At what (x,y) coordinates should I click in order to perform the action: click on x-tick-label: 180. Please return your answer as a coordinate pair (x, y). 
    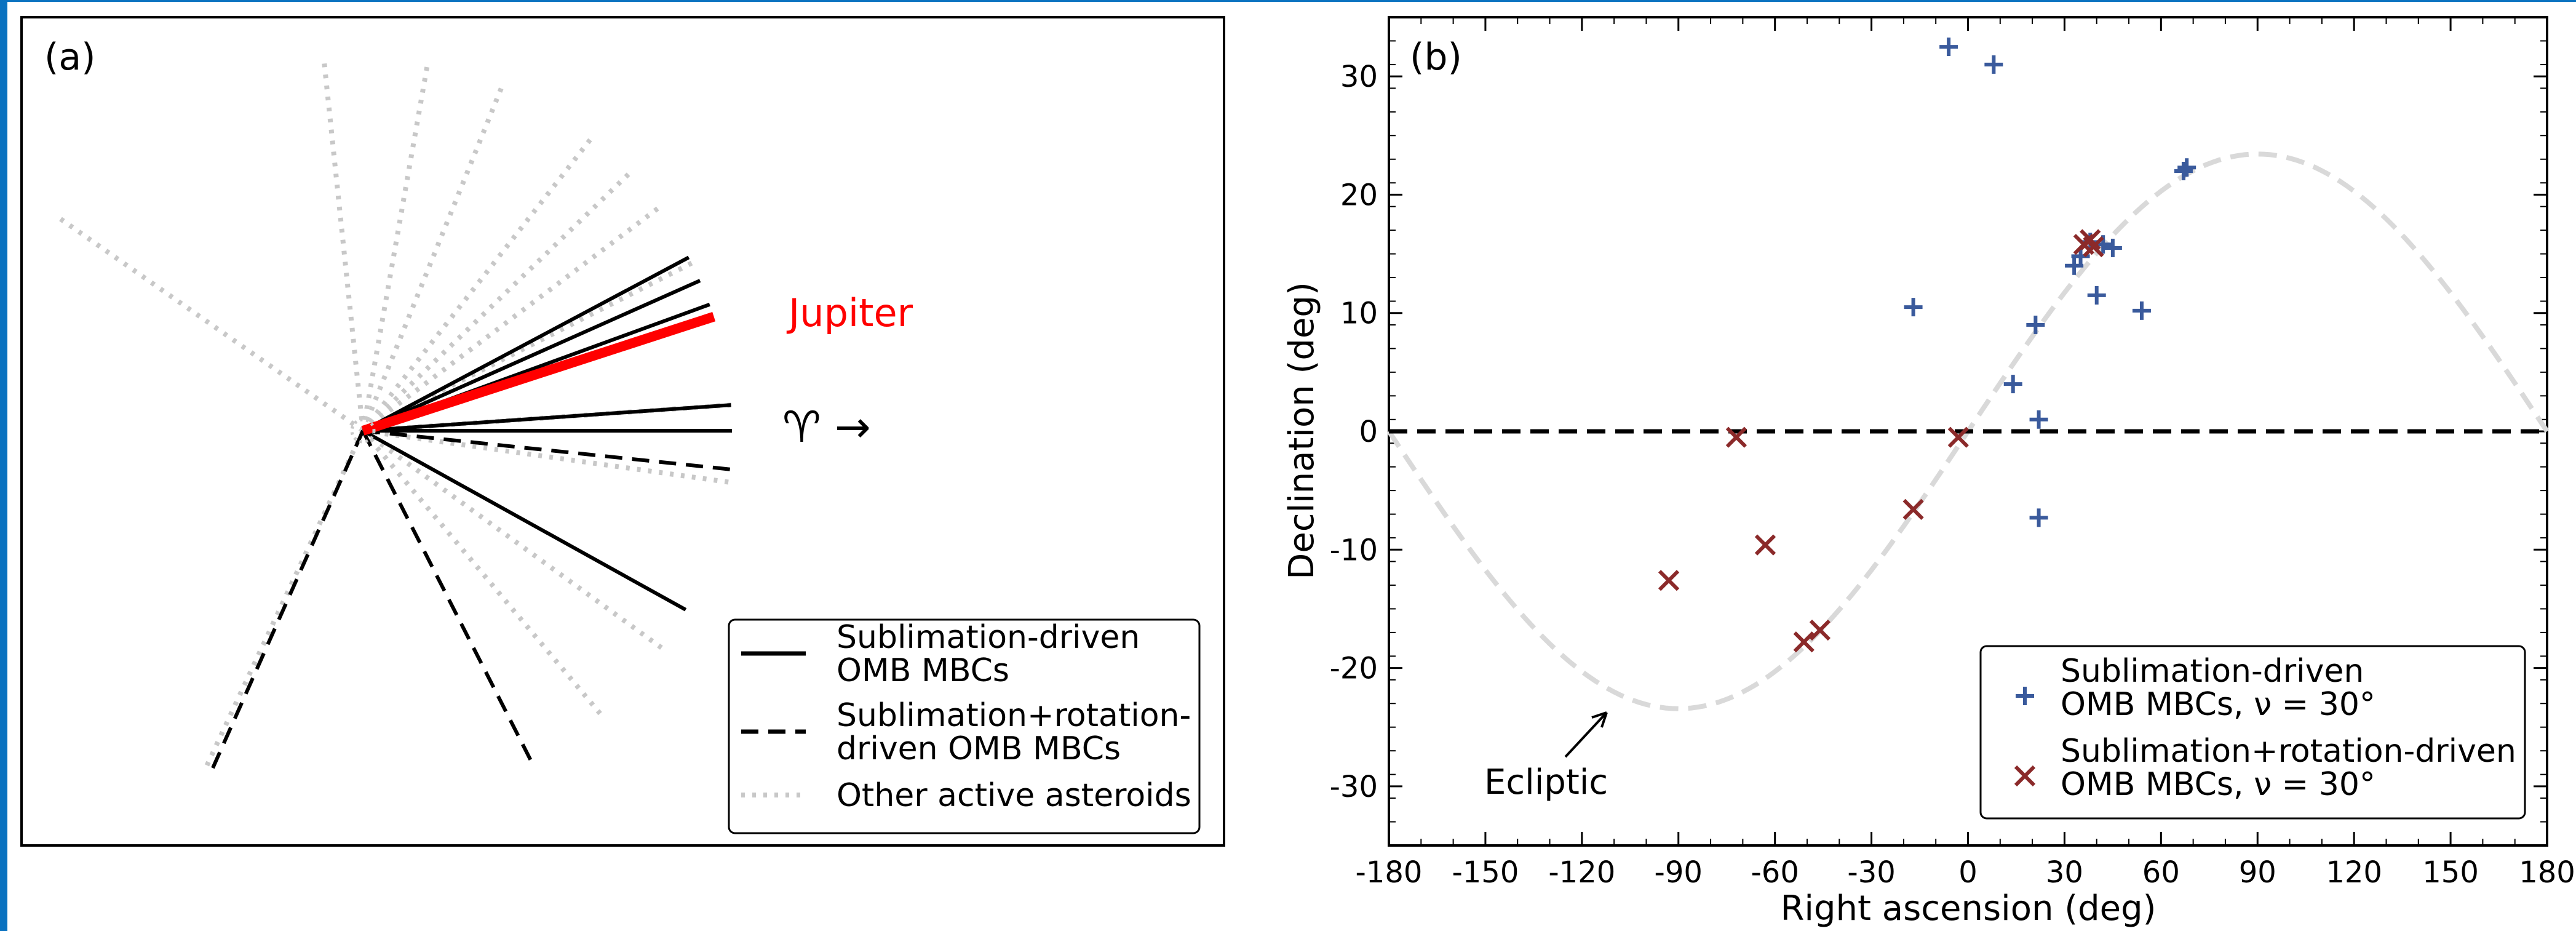
    Looking at the image, I should click on (2547, 872).